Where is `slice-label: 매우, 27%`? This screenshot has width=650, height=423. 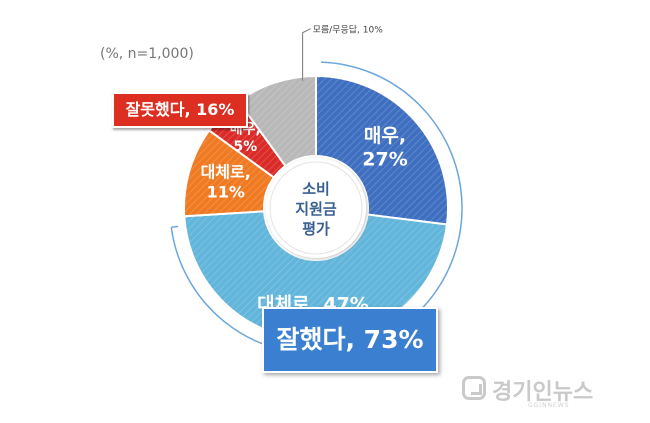 slice-label: 매우, 27% is located at coordinates (384, 148).